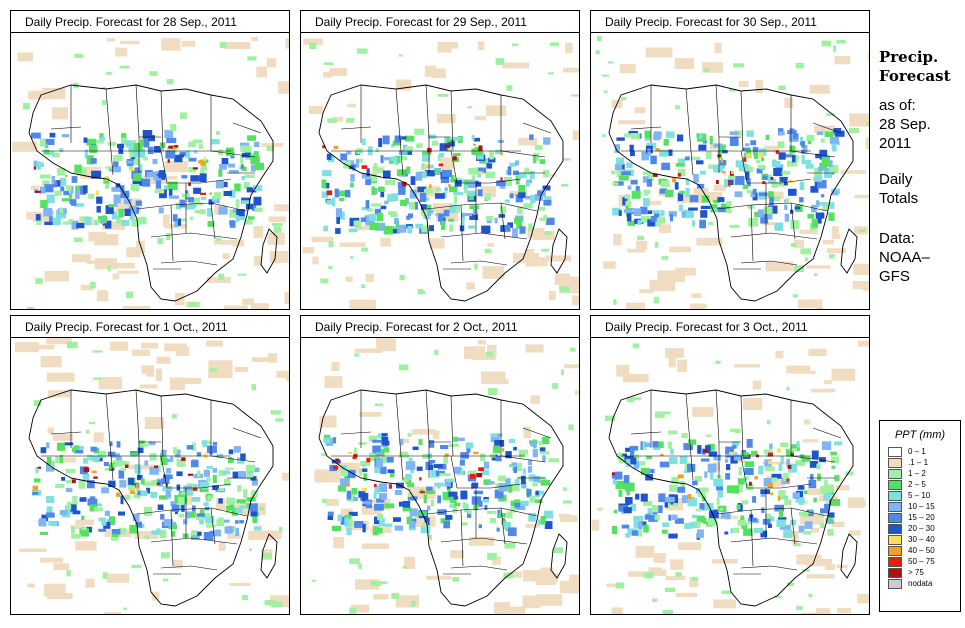  I want to click on legend-label: 15 – 20, so click(921, 517).